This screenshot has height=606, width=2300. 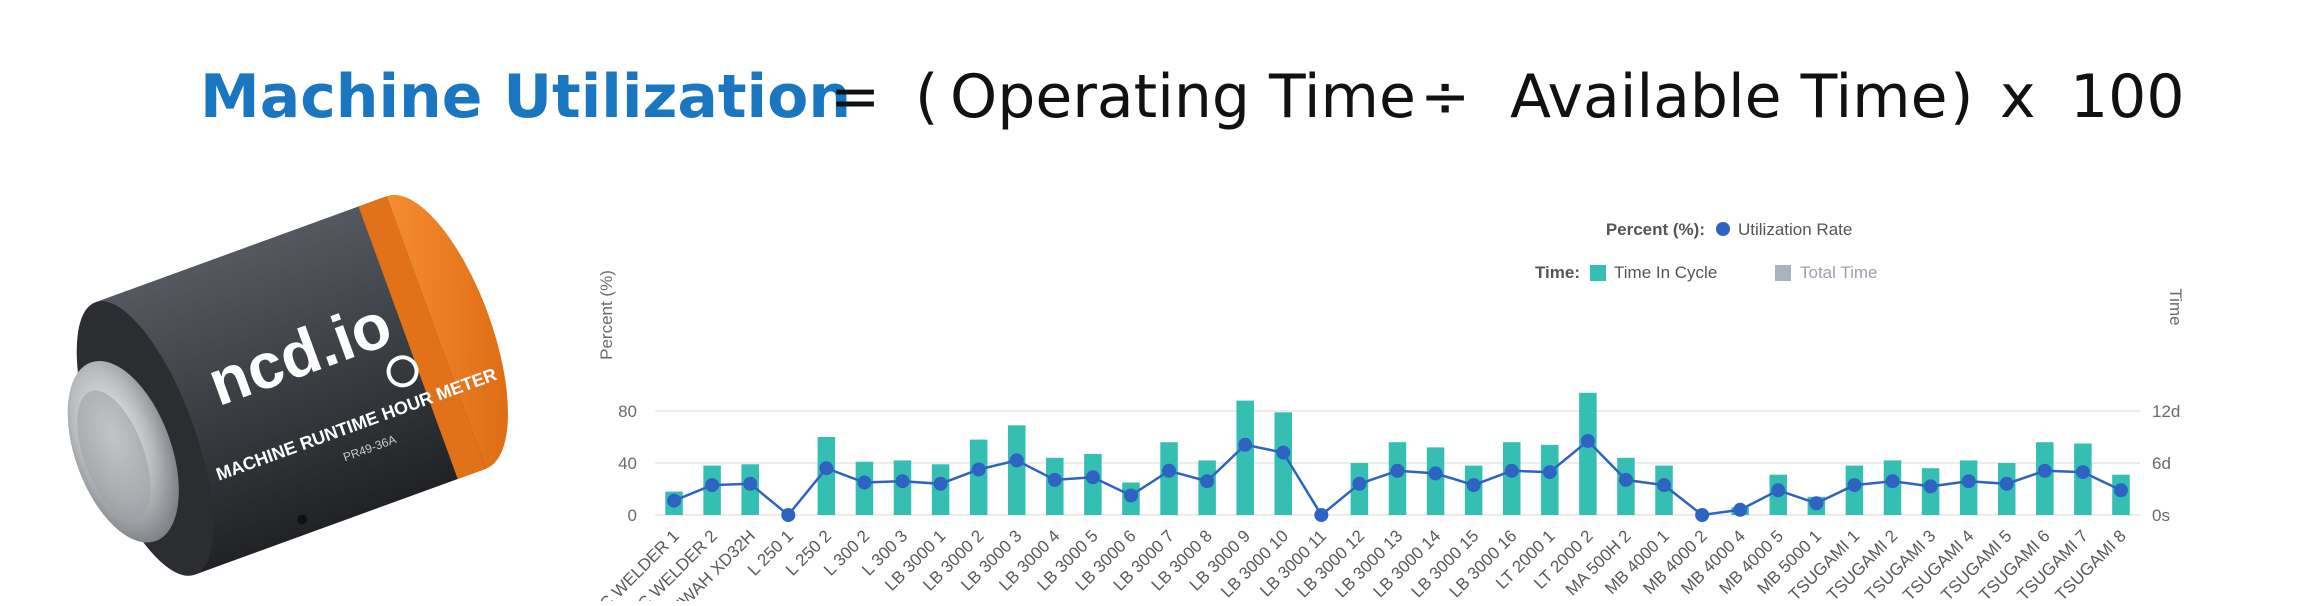 What do you see at coordinates (606, 315) in the screenshot?
I see `y-axis-label: Percent (%)` at bounding box center [606, 315].